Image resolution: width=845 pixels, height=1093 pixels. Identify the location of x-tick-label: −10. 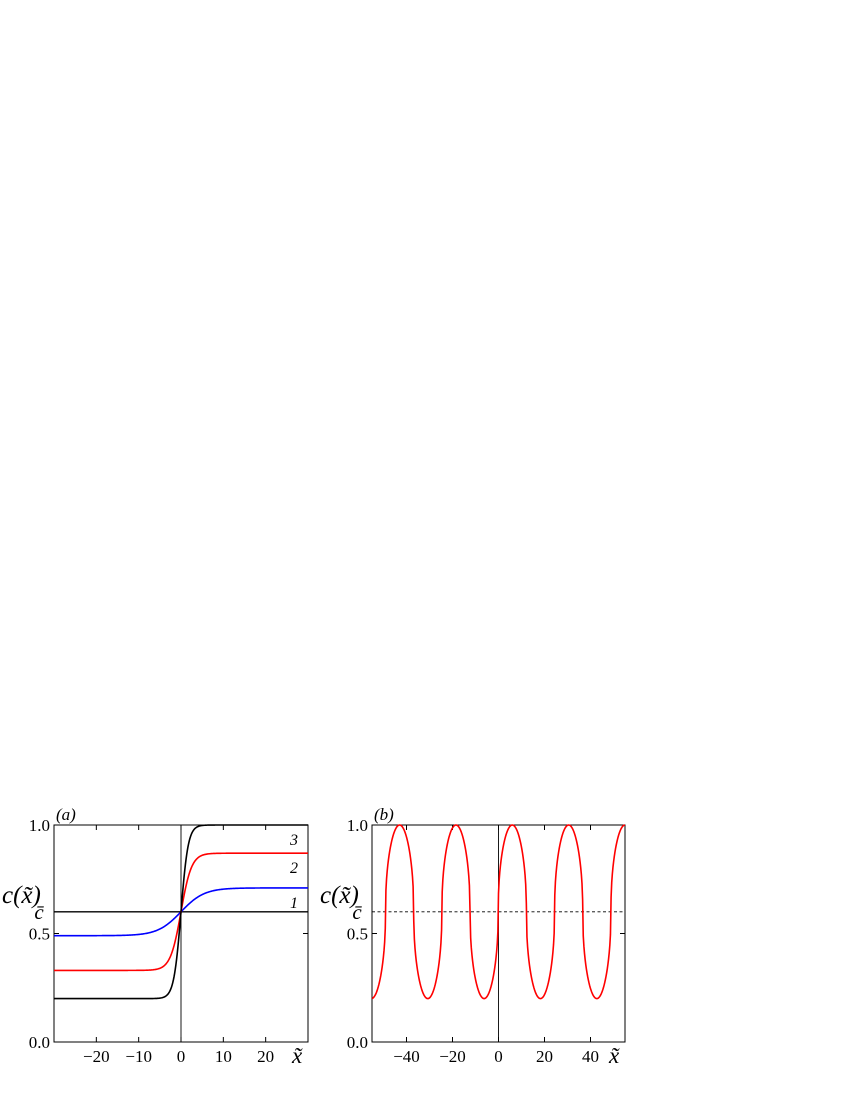
(138, 1056).